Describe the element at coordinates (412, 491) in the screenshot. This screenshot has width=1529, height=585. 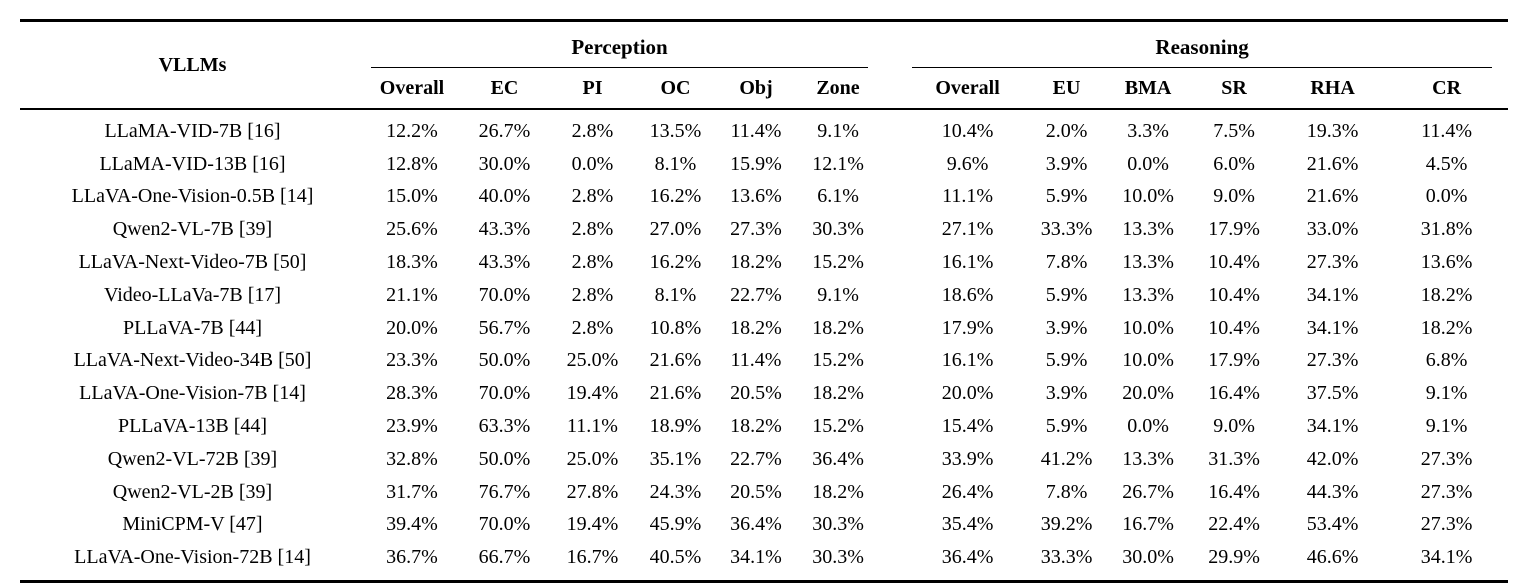
I see `score-cell: 31.7%` at that location.